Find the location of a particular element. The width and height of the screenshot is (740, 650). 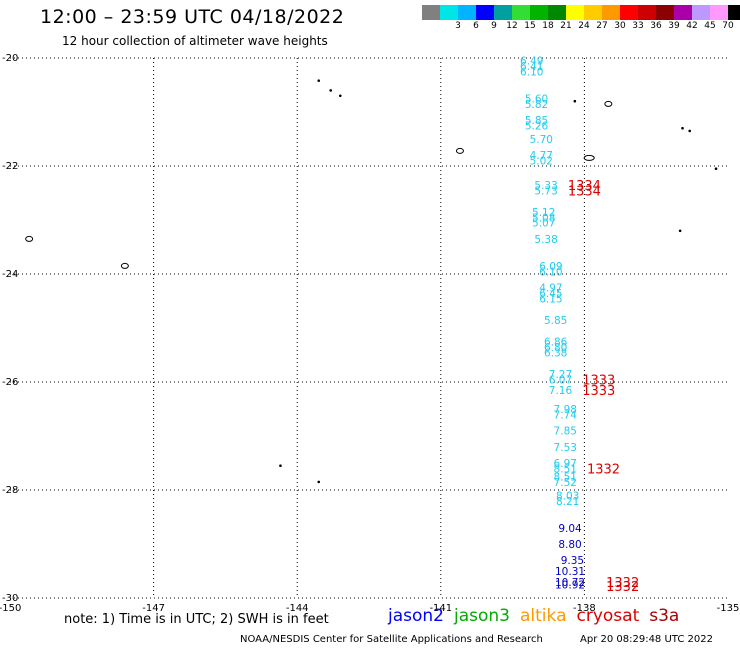

wave-height-value: 5.38 is located at coordinates (545, 240).